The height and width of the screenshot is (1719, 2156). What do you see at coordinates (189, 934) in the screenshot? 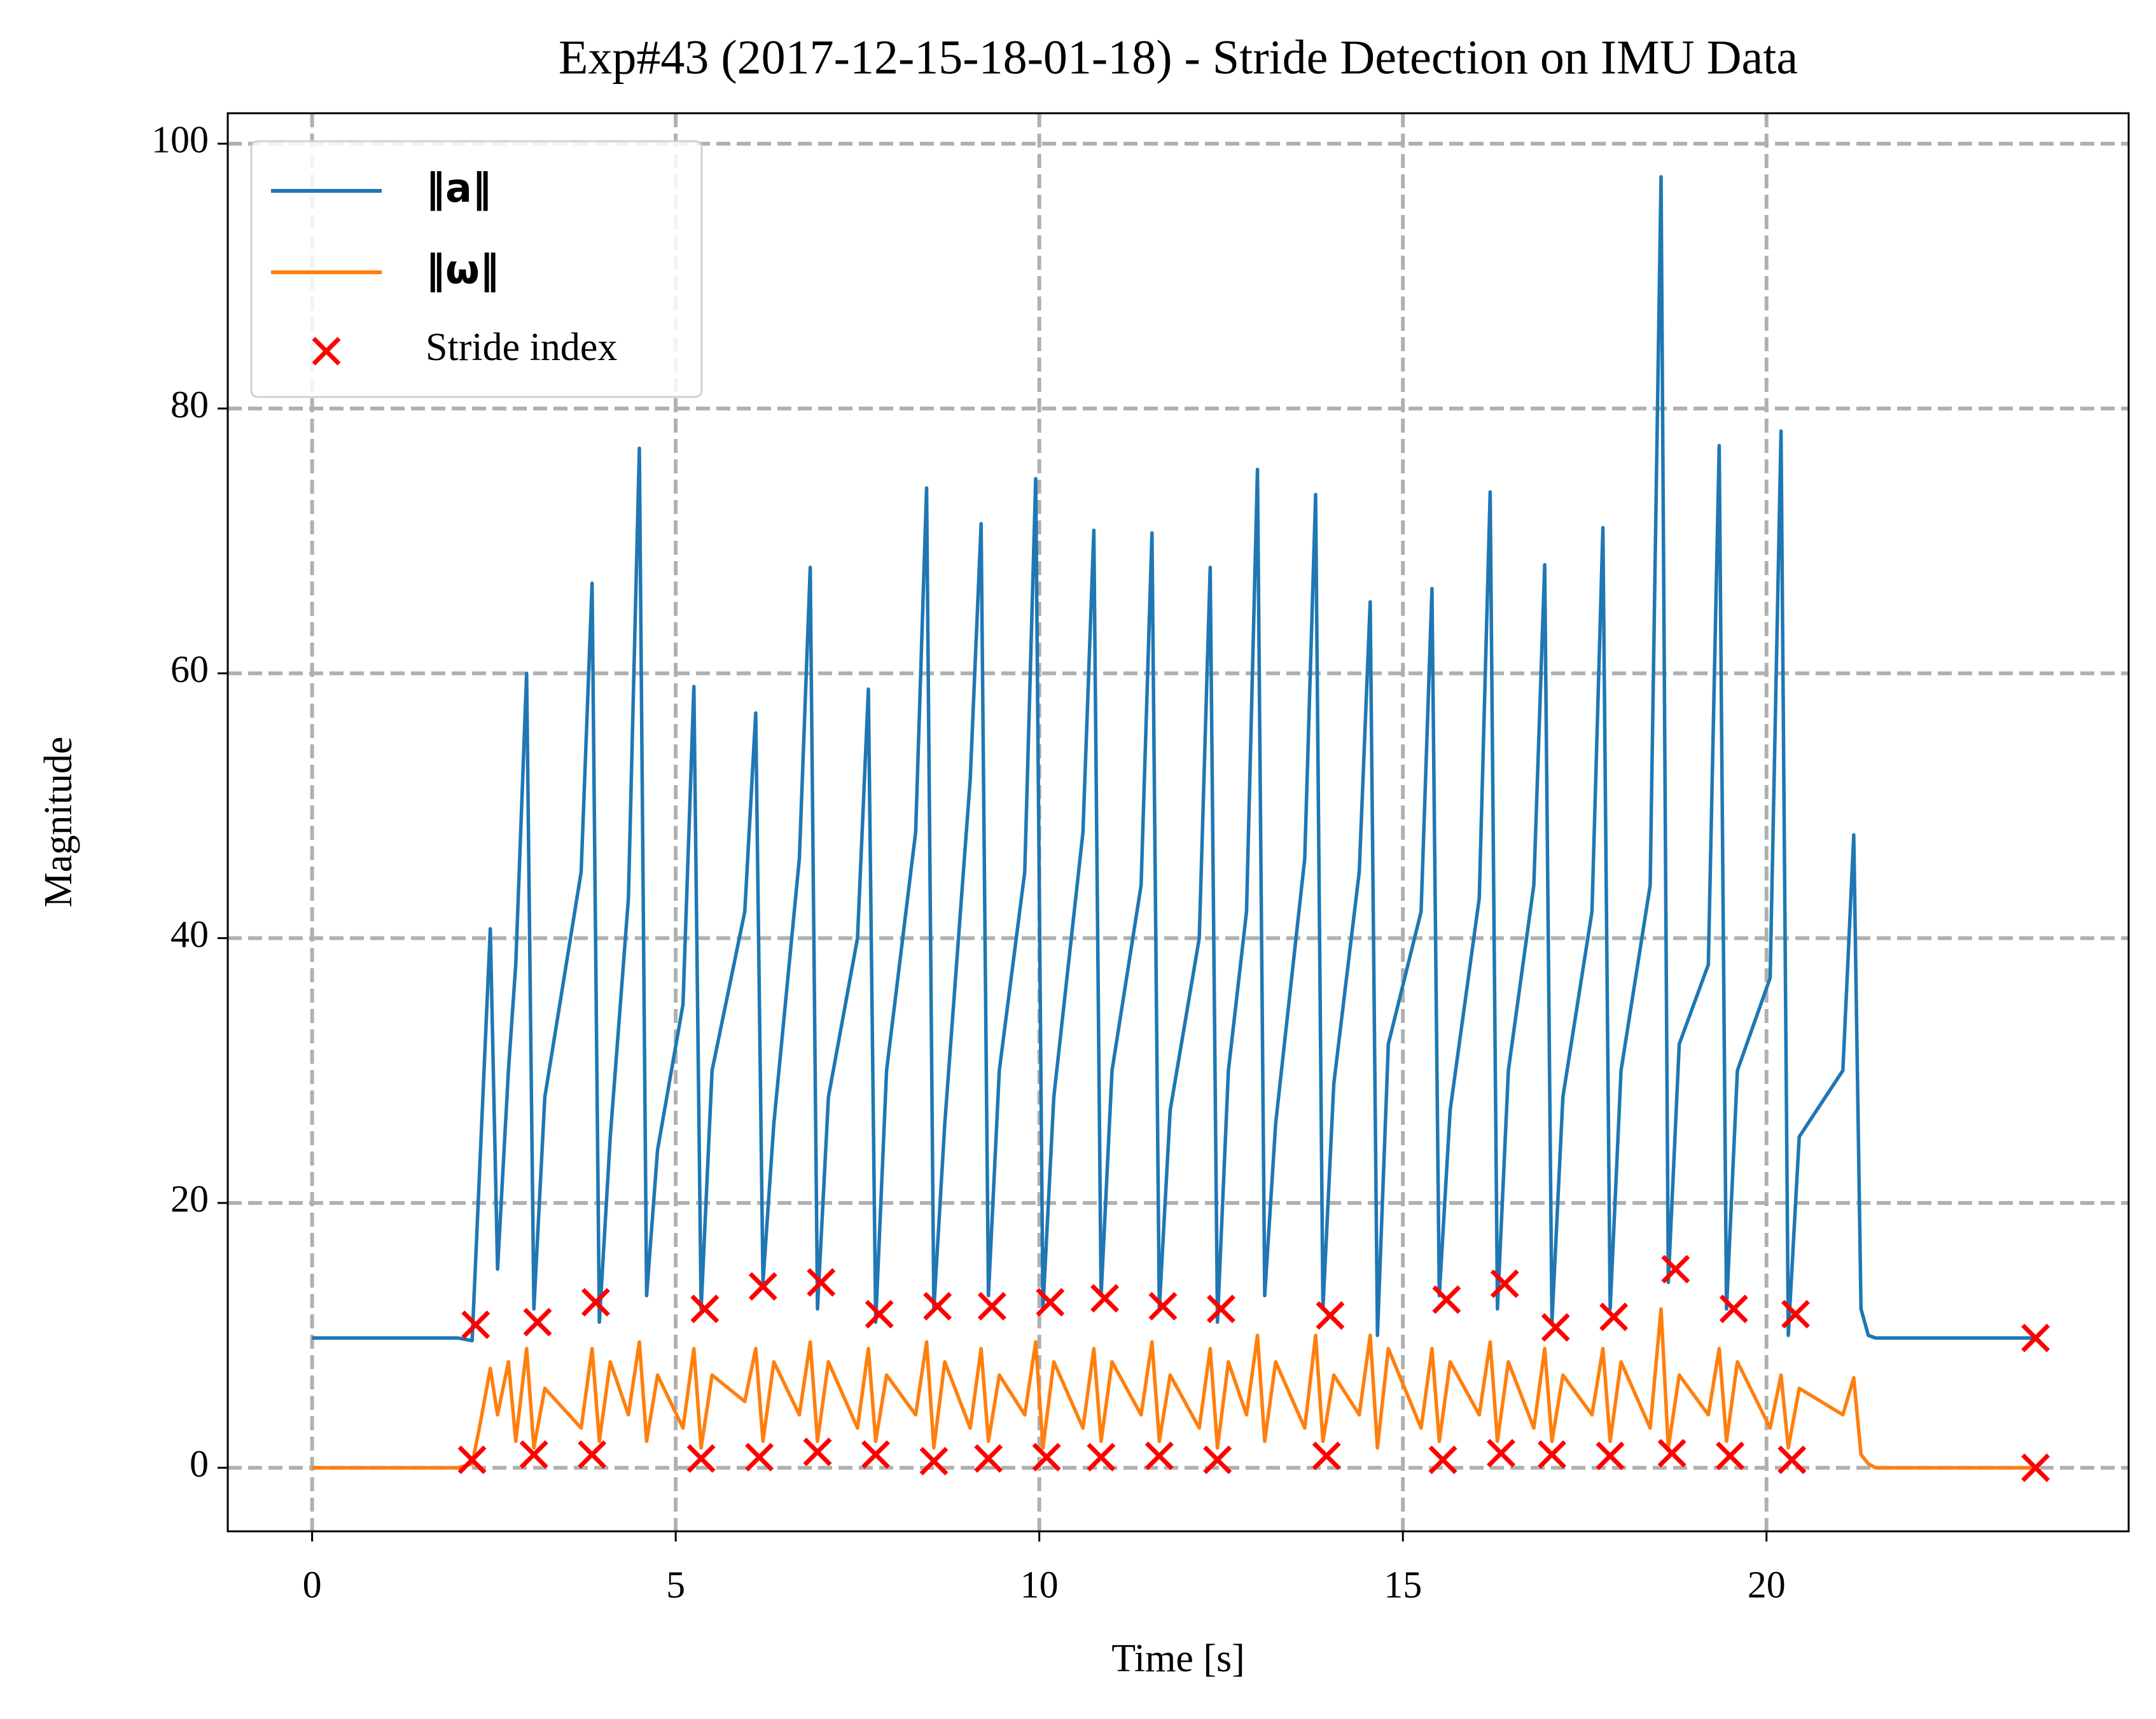
I see `y-tick-label: 40` at bounding box center [189, 934].